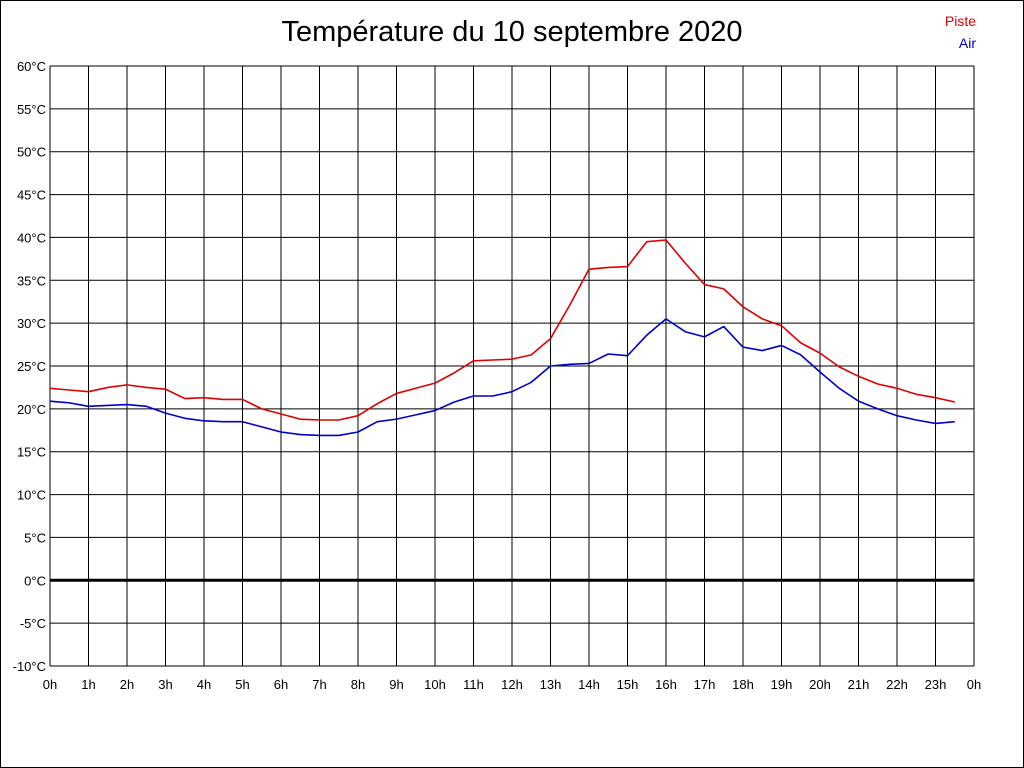  Describe the element at coordinates (31, 452) in the screenshot. I see `y-tick-label: 15°C` at that location.